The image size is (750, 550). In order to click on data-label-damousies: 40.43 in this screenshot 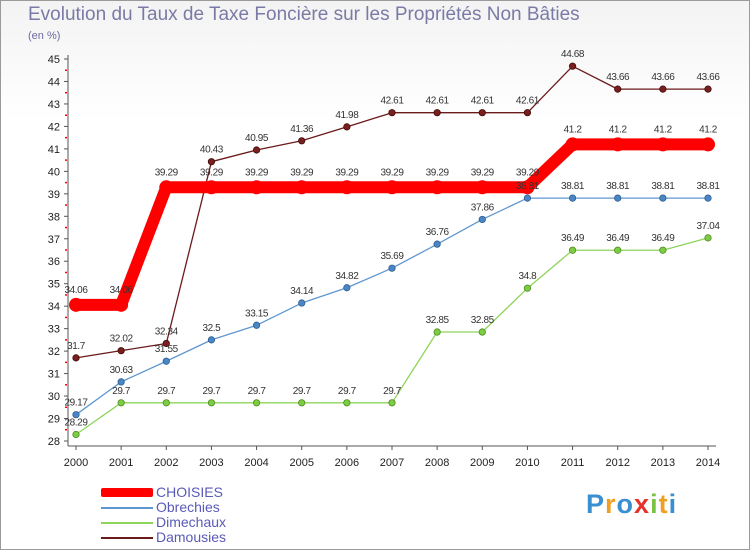, I will do `click(212, 150)`.